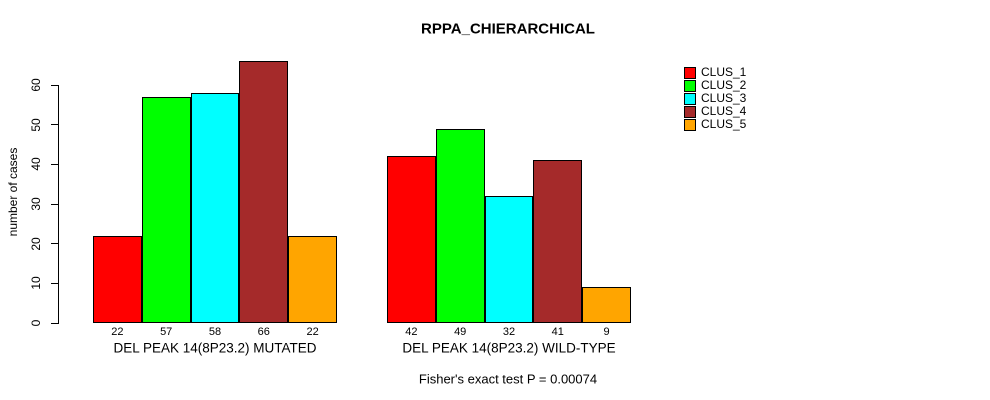  I want to click on bar-clus_2-group2, so click(460, 225).